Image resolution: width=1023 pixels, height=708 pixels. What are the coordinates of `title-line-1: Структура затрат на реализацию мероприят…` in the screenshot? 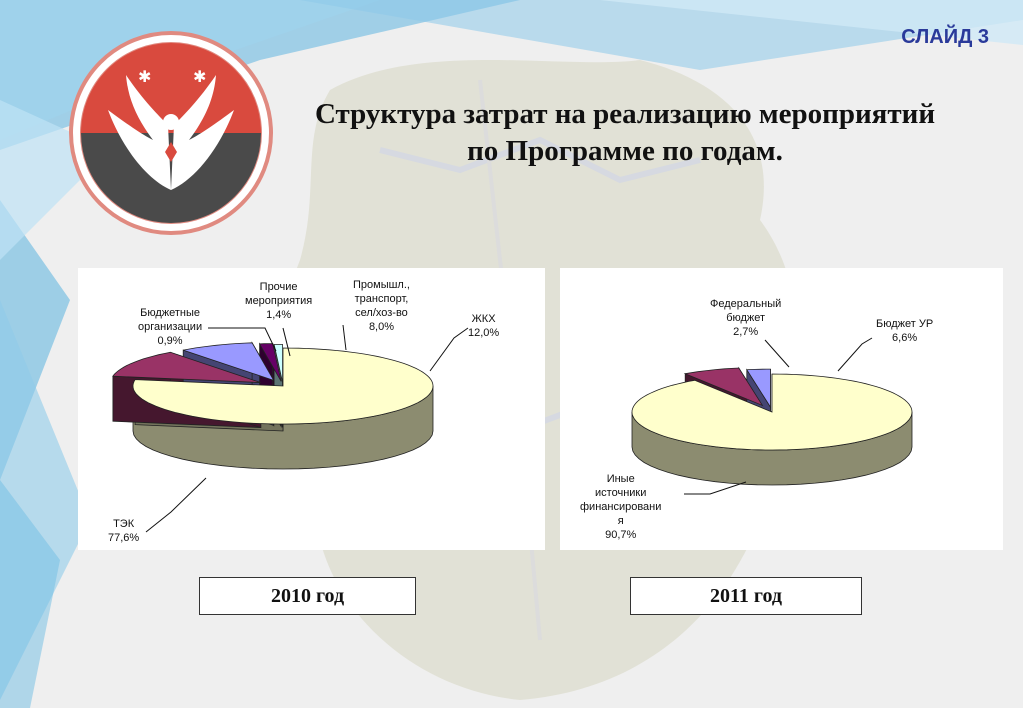 It's located at (625, 114).